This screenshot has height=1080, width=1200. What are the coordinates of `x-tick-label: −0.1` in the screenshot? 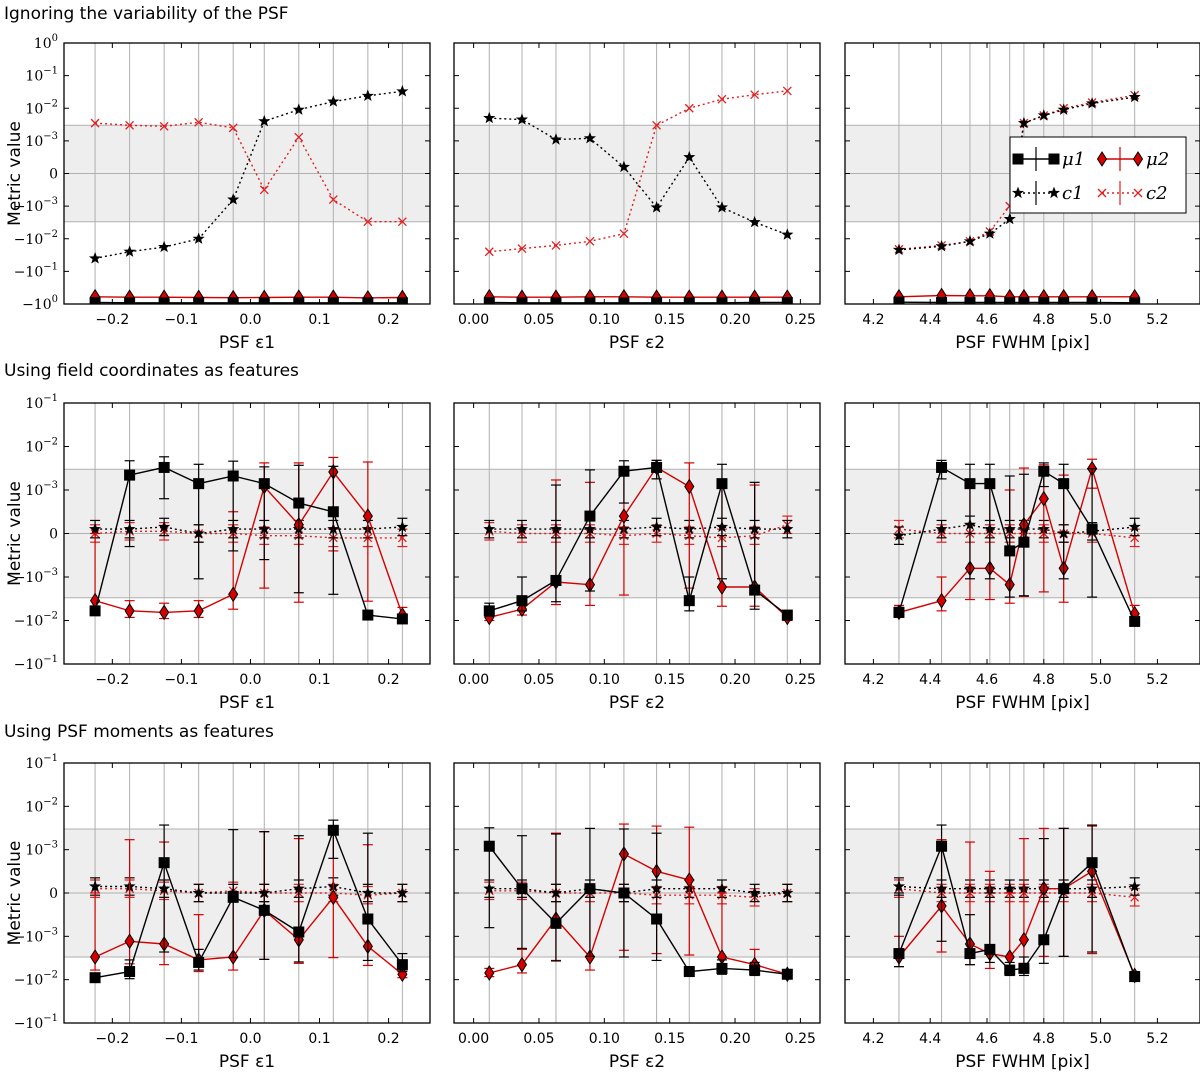 It's located at (181, 320).